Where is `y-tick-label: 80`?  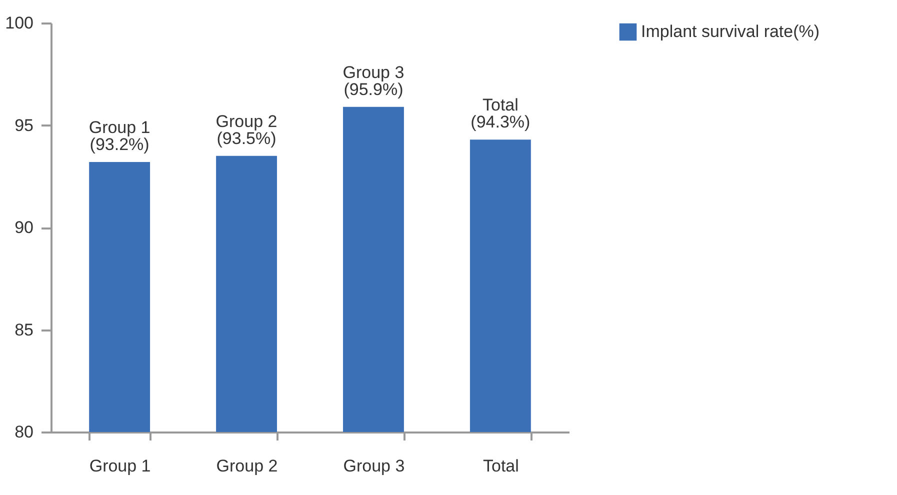
y-tick-label: 80 is located at coordinates (24, 432).